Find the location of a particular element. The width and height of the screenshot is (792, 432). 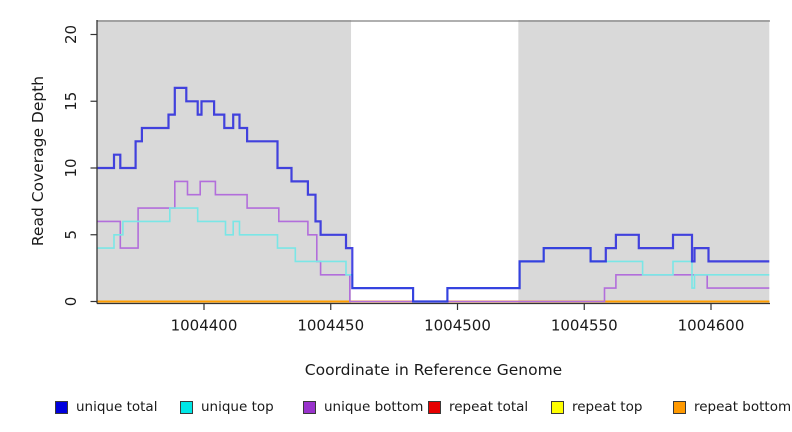

legend-item-unique-bottom: unique bottom is located at coordinates (363, 407).